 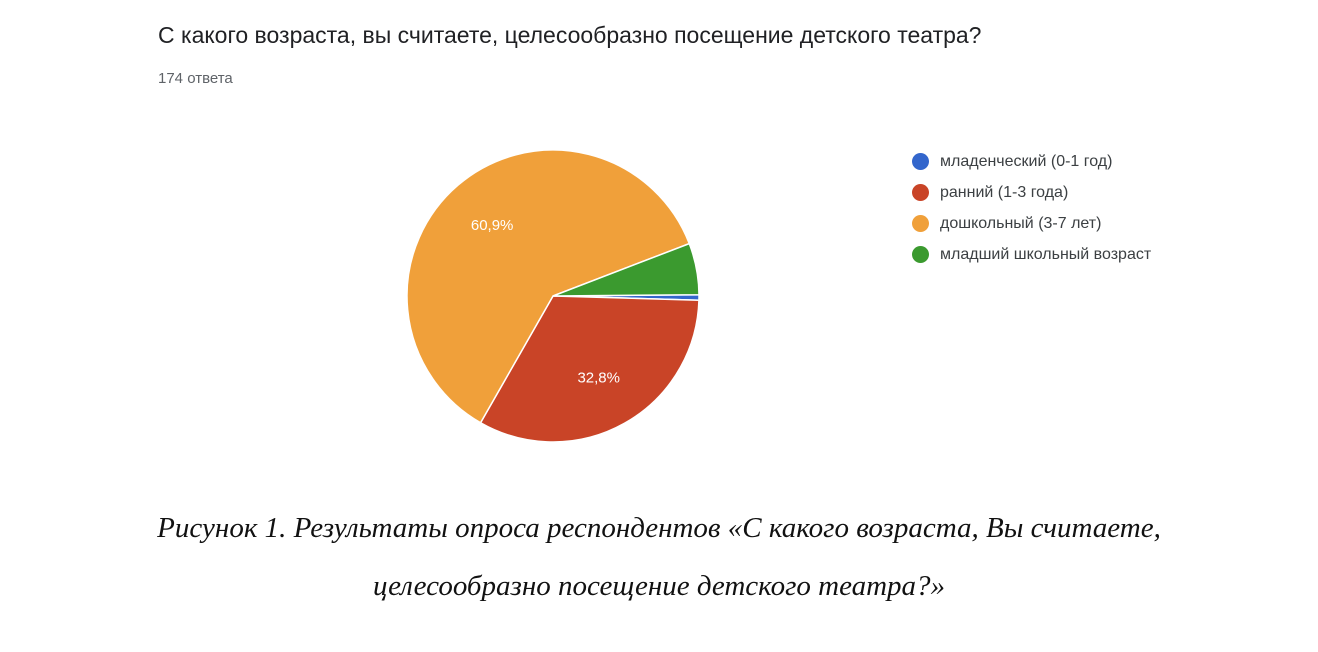 I want to click on legend-label: младший школьный возраст, so click(x=1046, y=254).